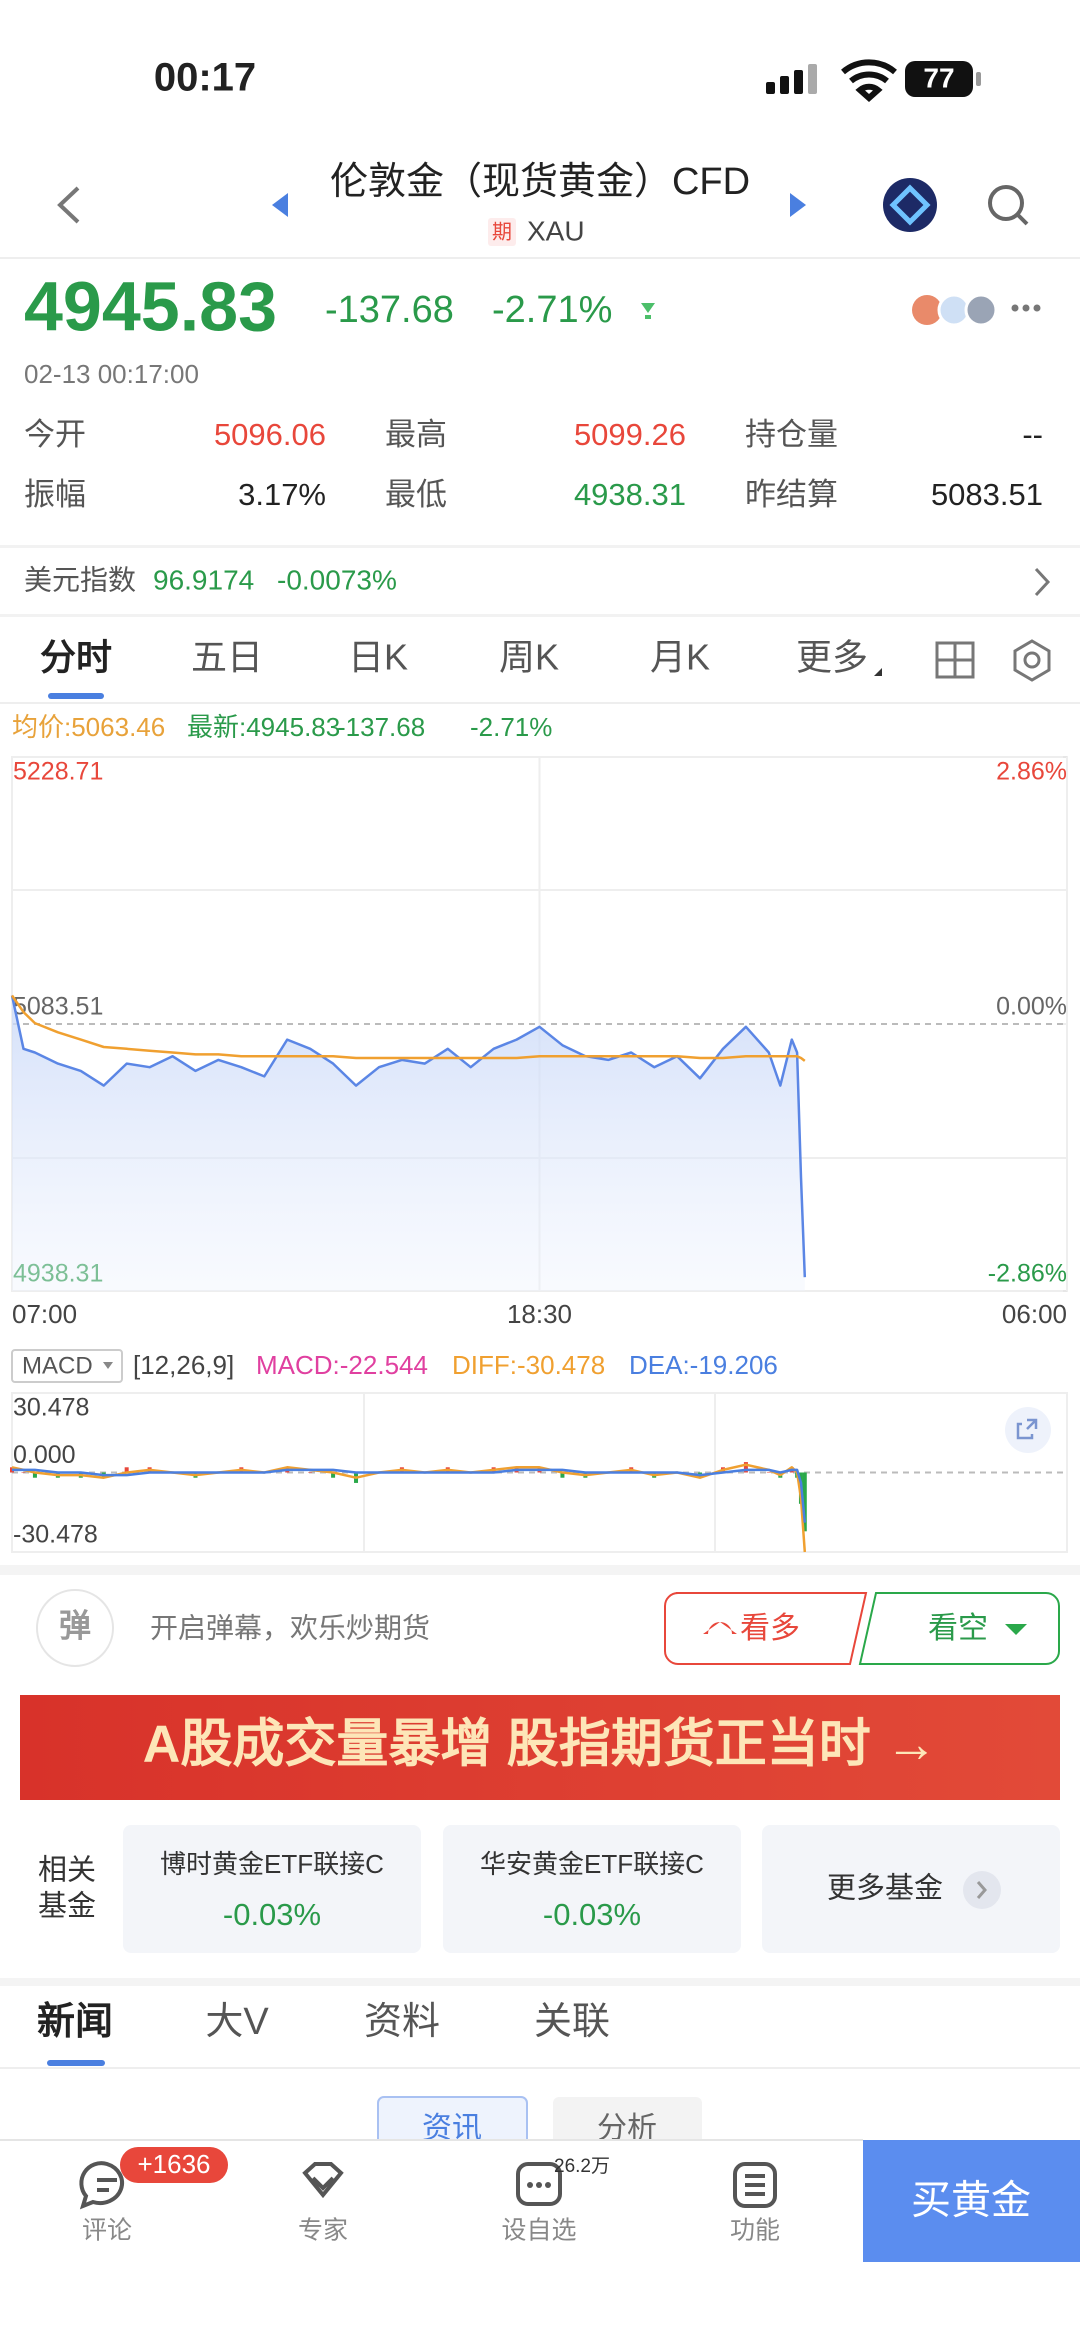  Describe the element at coordinates (755, 2231) in the screenshot. I see `nav-item: 功能` at that location.